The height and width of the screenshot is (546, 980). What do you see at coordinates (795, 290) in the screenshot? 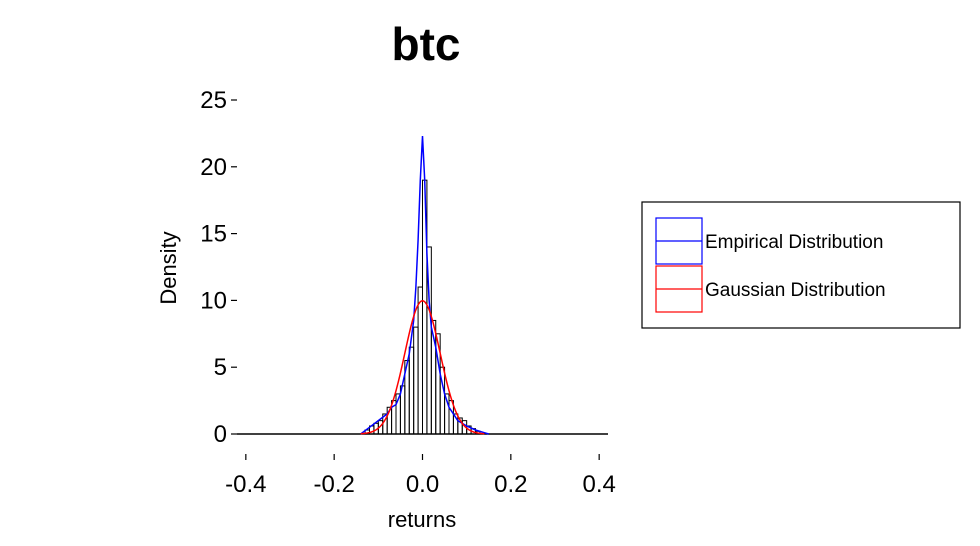
I see `legend-label-gaussian: Gaussian Distribution` at bounding box center [795, 290].